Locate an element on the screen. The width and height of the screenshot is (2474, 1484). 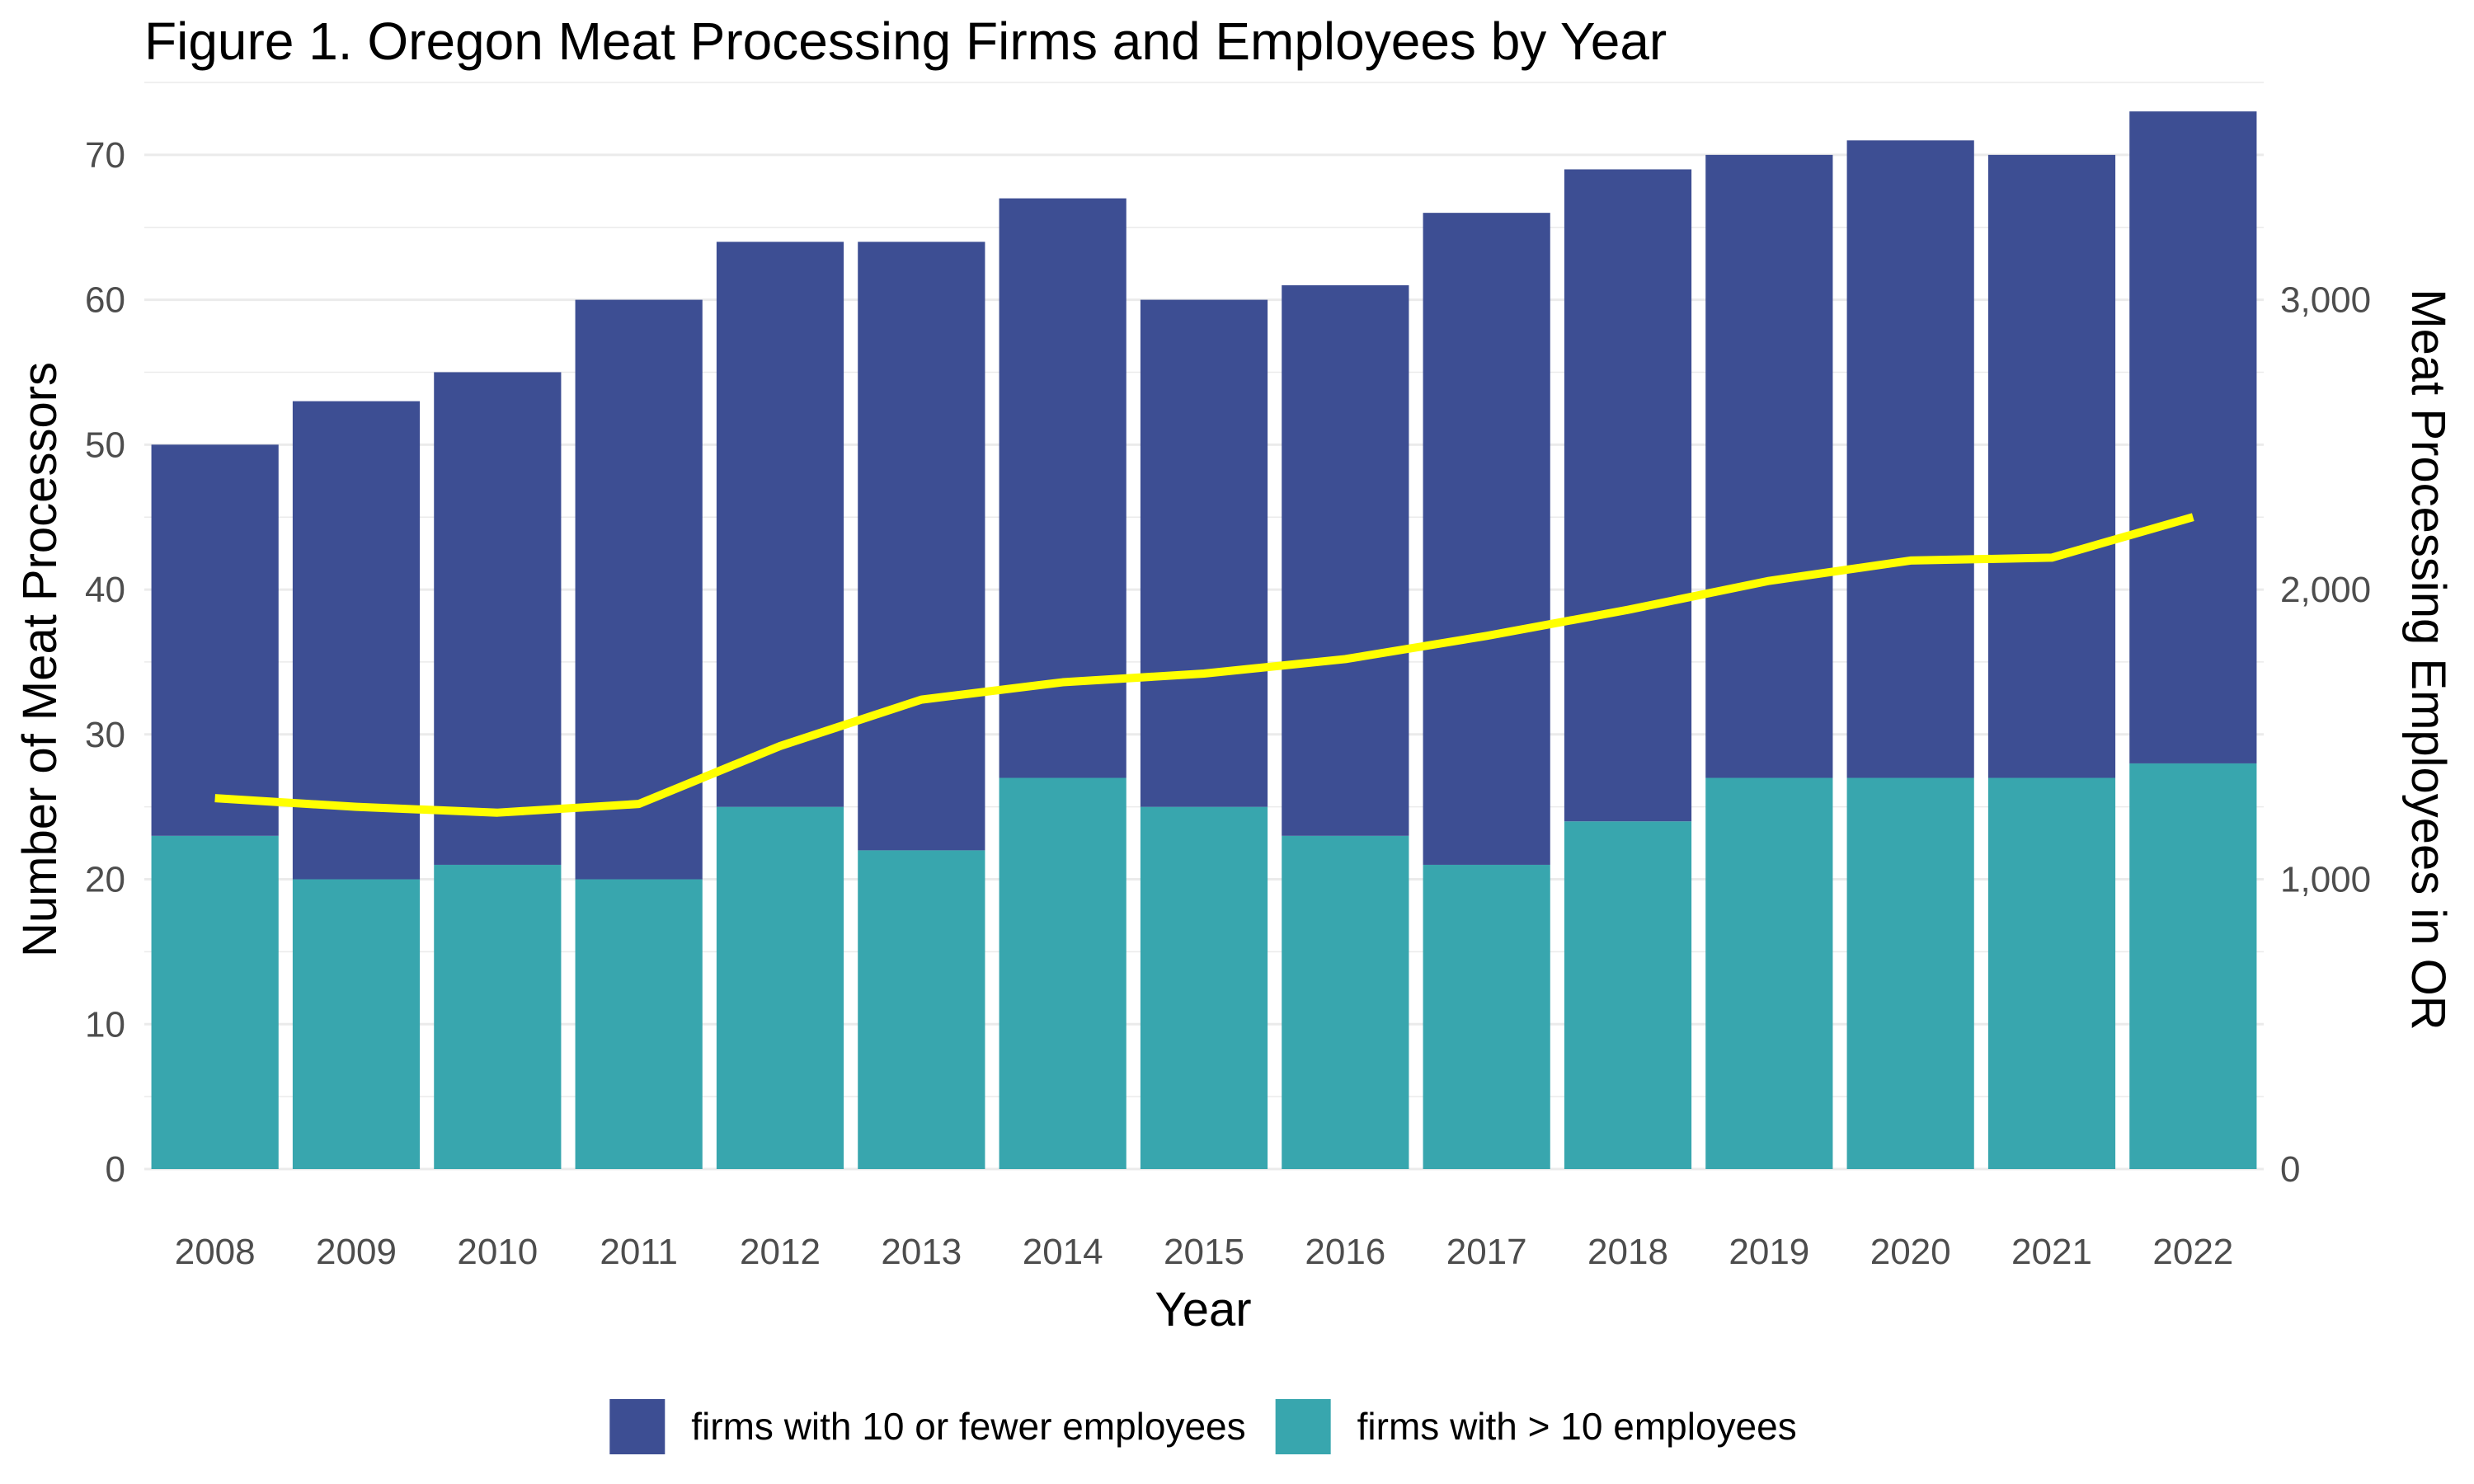
bar-2008-firms-with-10-or-fewer-employees is located at coordinates (215, 640).